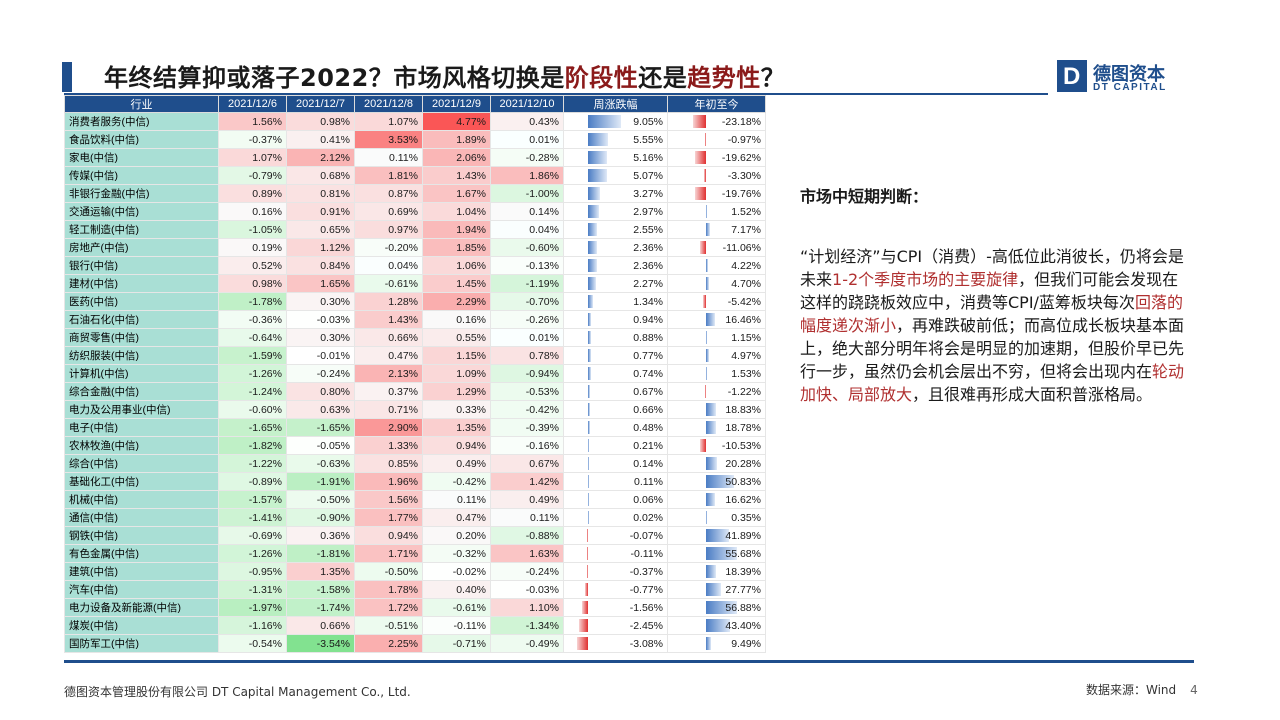  I want to click on ytd-change-value: 27.77%, so click(743, 589).